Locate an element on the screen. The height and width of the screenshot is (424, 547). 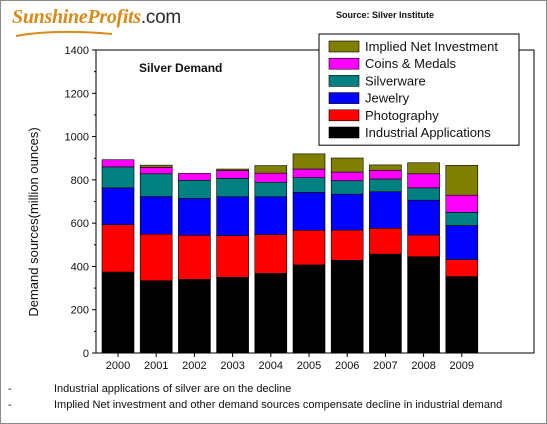
y-tick-label: 1000 is located at coordinates (77, 138).